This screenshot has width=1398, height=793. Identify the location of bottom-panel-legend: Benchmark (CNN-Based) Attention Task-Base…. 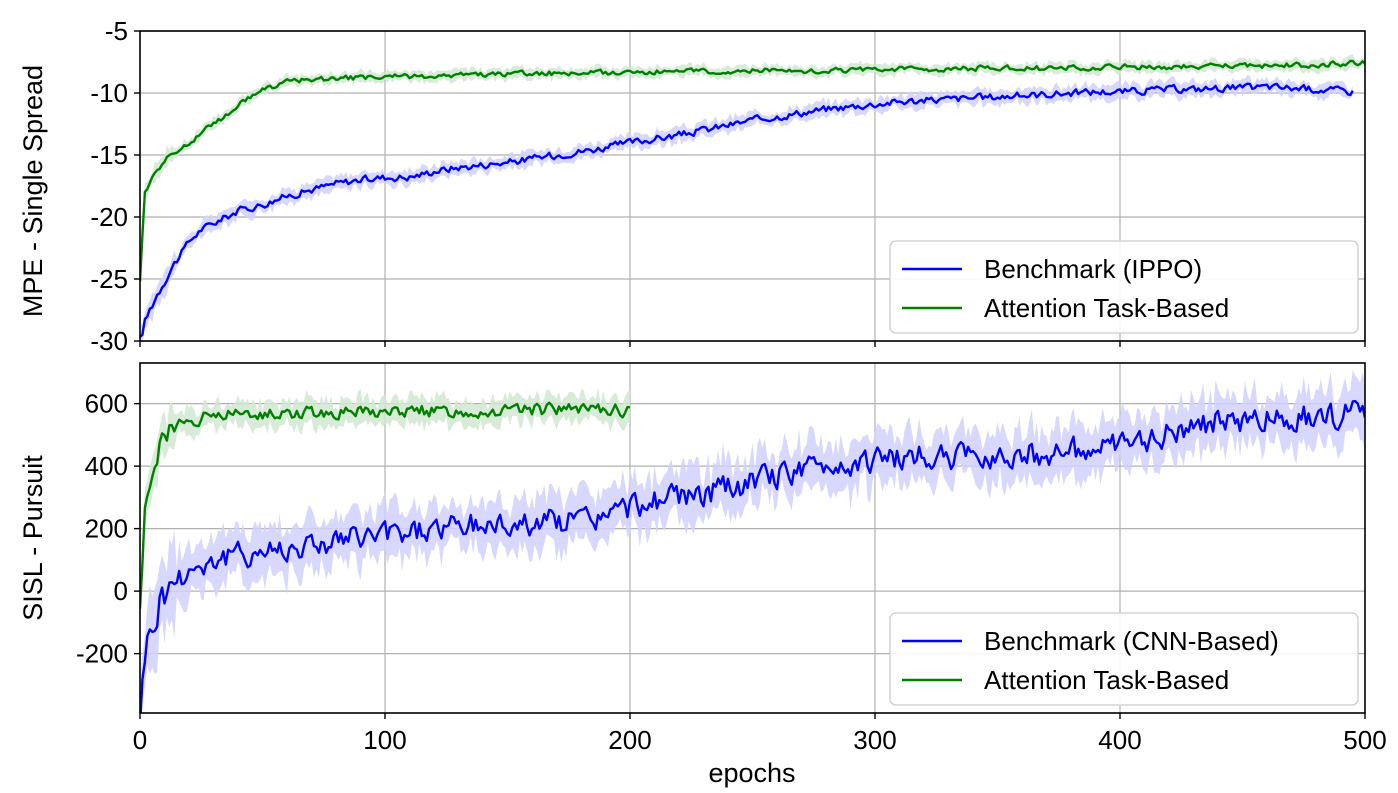
(1124, 659).